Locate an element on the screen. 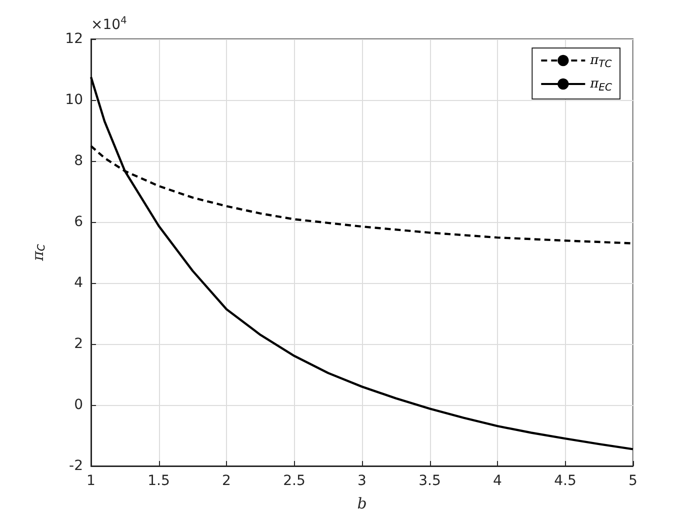 This screenshot has width=700, height=525. y-tick-label: 0 is located at coordinates (78, 405).